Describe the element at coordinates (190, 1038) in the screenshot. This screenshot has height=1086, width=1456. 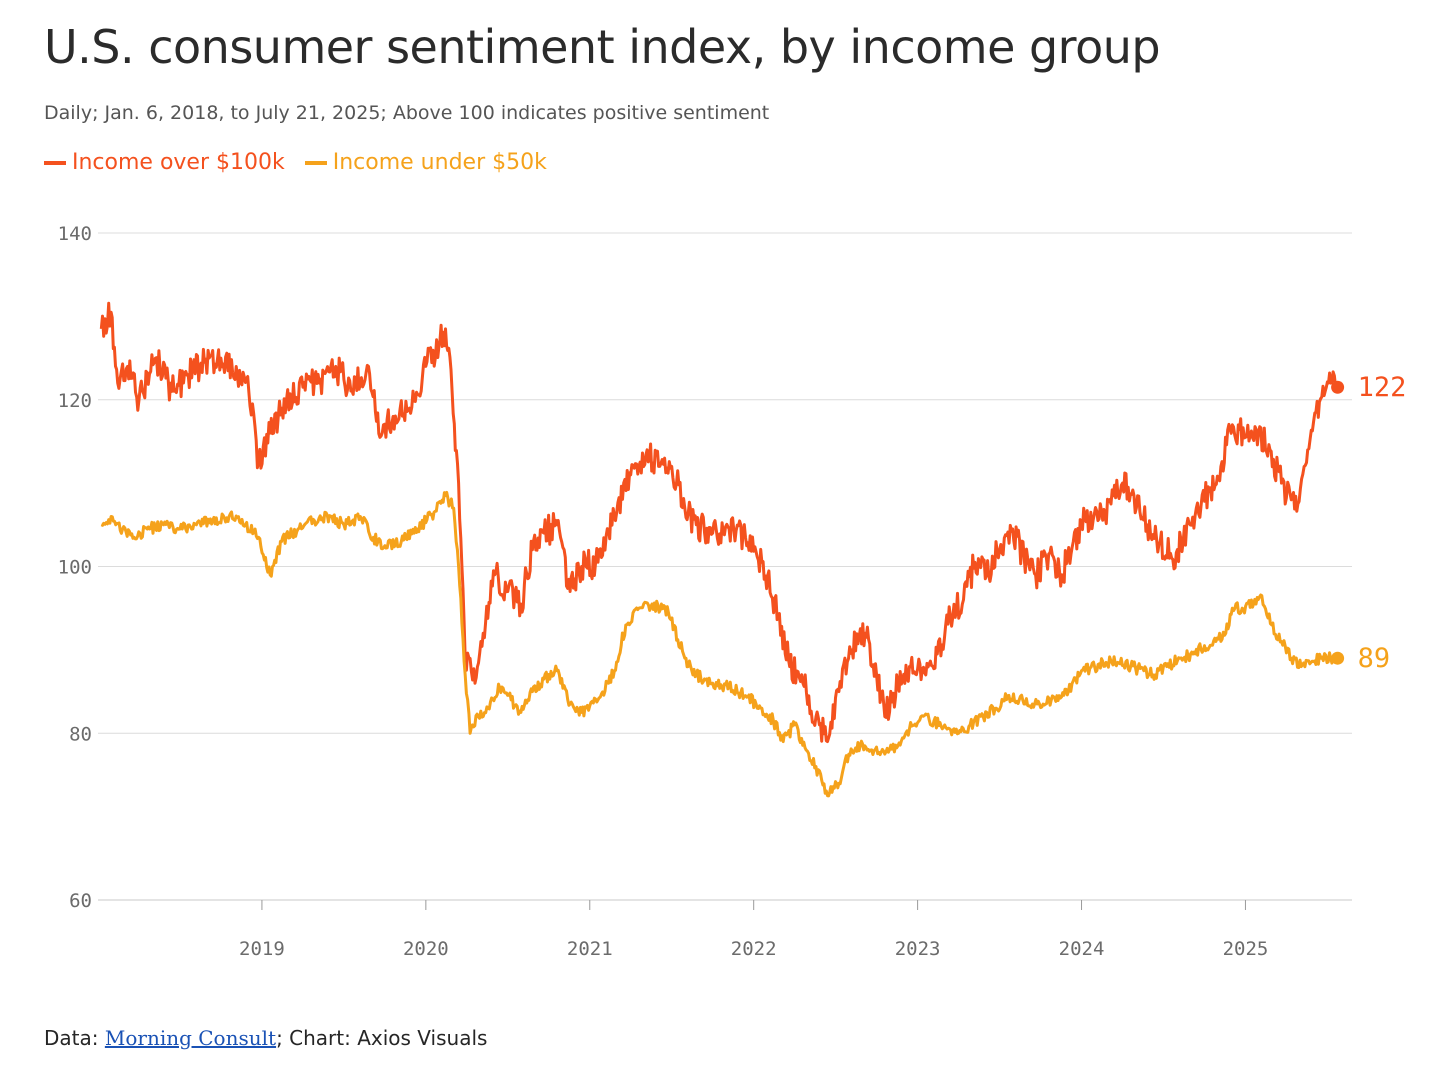
I see `source-link: Morning Consult` at that location.